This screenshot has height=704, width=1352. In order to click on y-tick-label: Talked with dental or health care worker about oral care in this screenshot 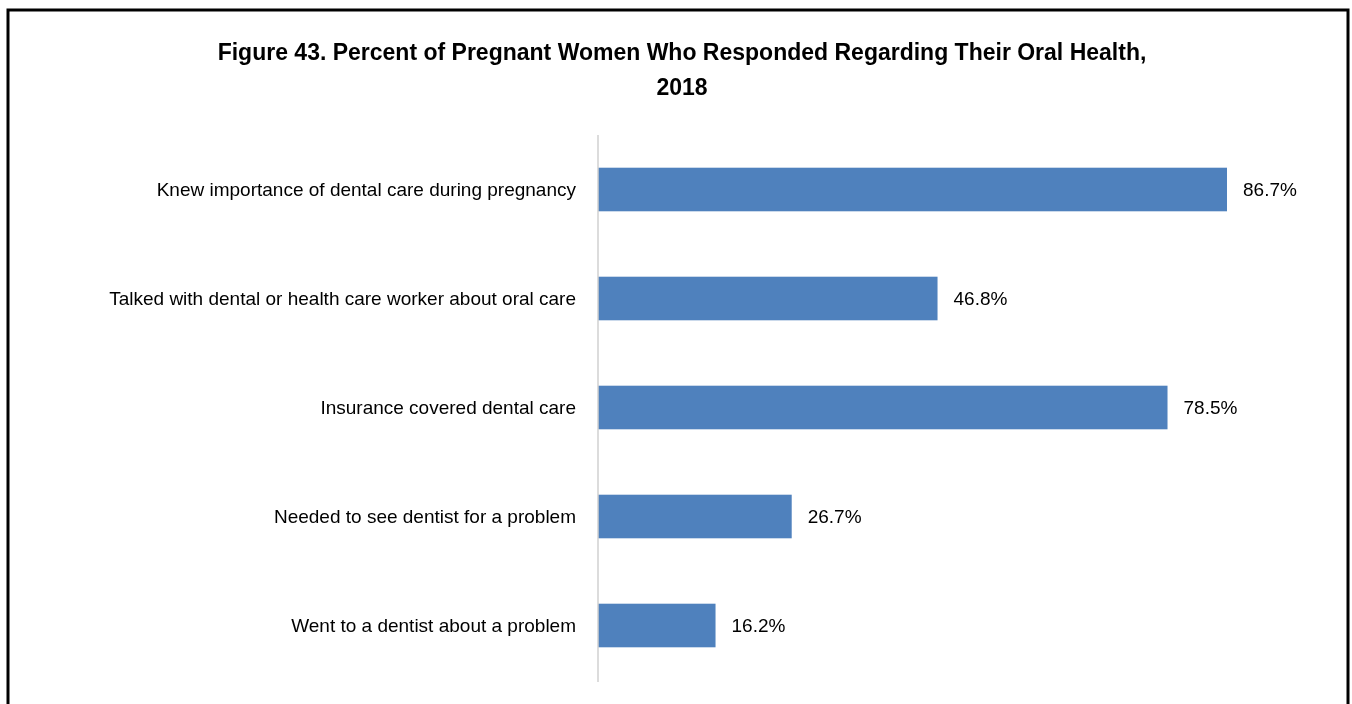, I will do `click(342, 298)`.